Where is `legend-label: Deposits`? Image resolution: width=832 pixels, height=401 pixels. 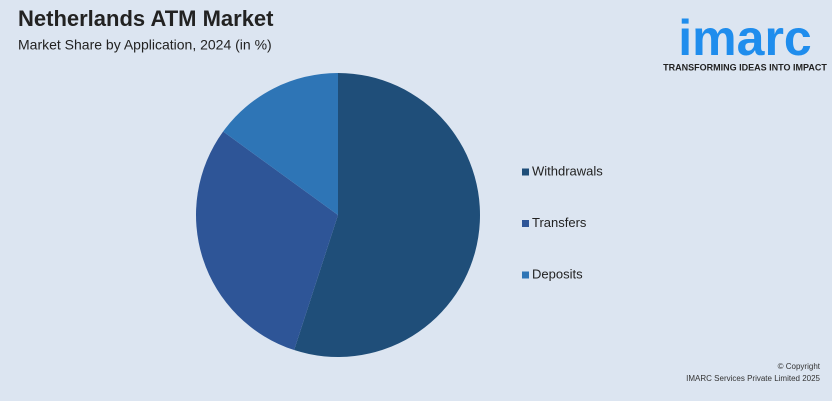
legend-label: Deposits is located at coordinates (557, 273).